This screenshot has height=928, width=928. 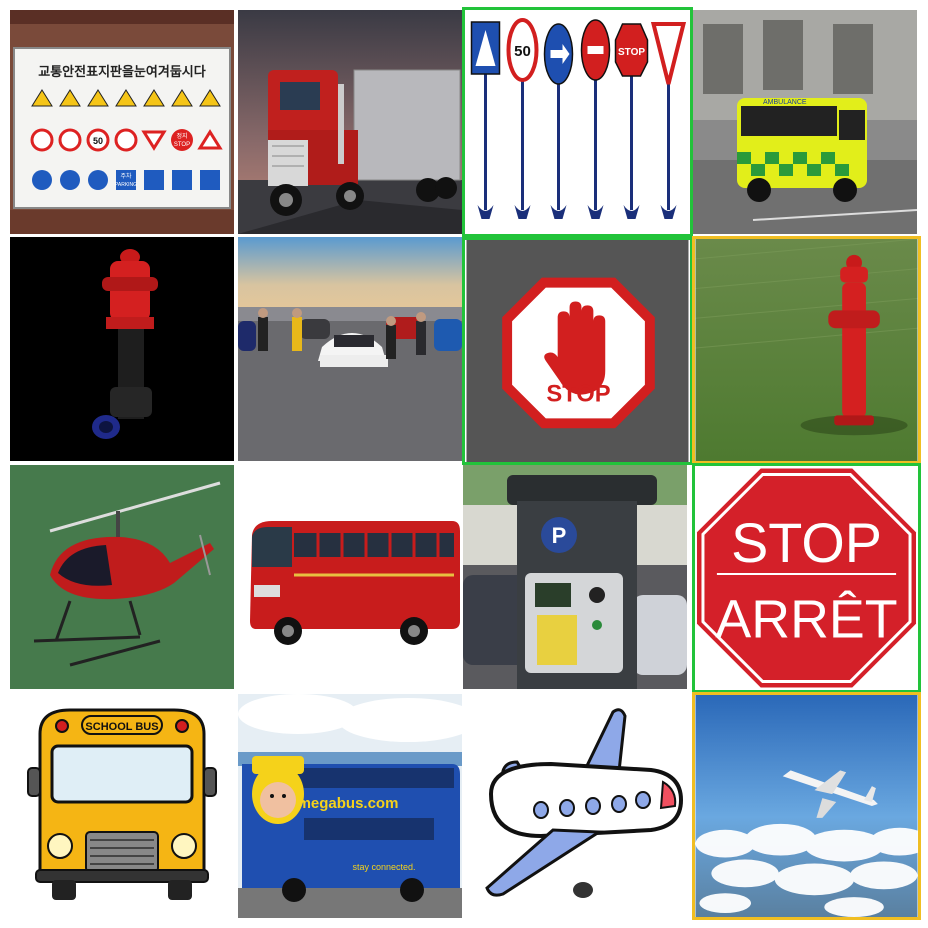 I want to click on tile-parking-meter: P, so click(x=575, y=577).